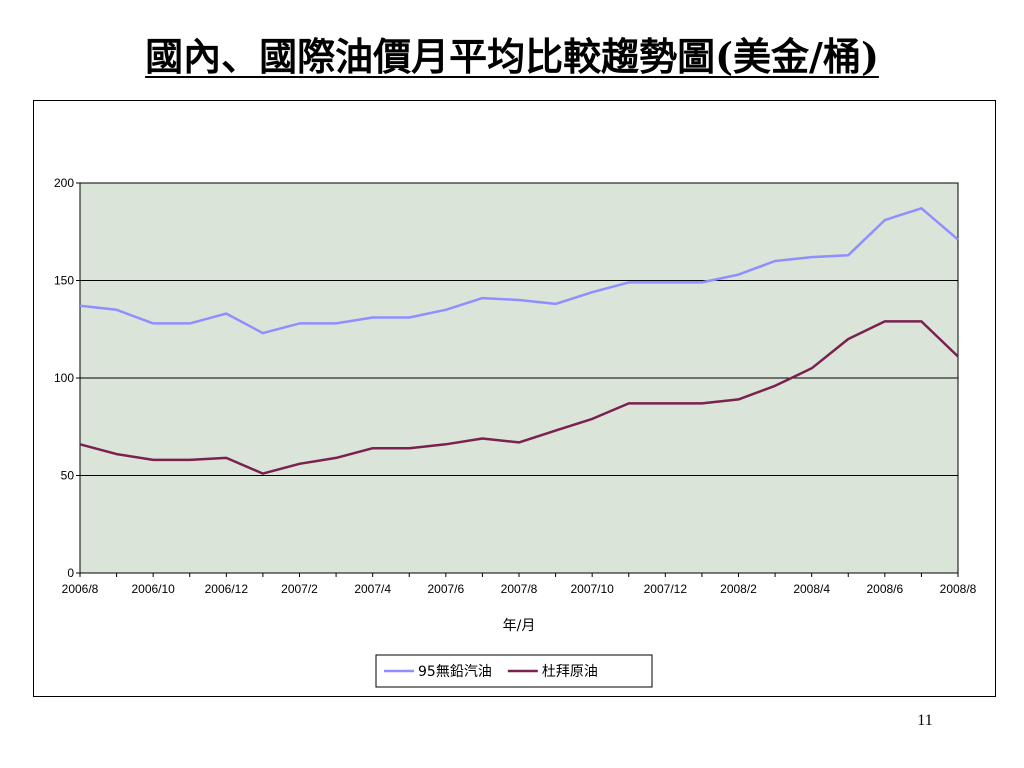 This screenshot has height=768, width=1024. Describe the element at coordinates (64, 281) in the screenshot. I see `y-tick-label: 150` at that location.